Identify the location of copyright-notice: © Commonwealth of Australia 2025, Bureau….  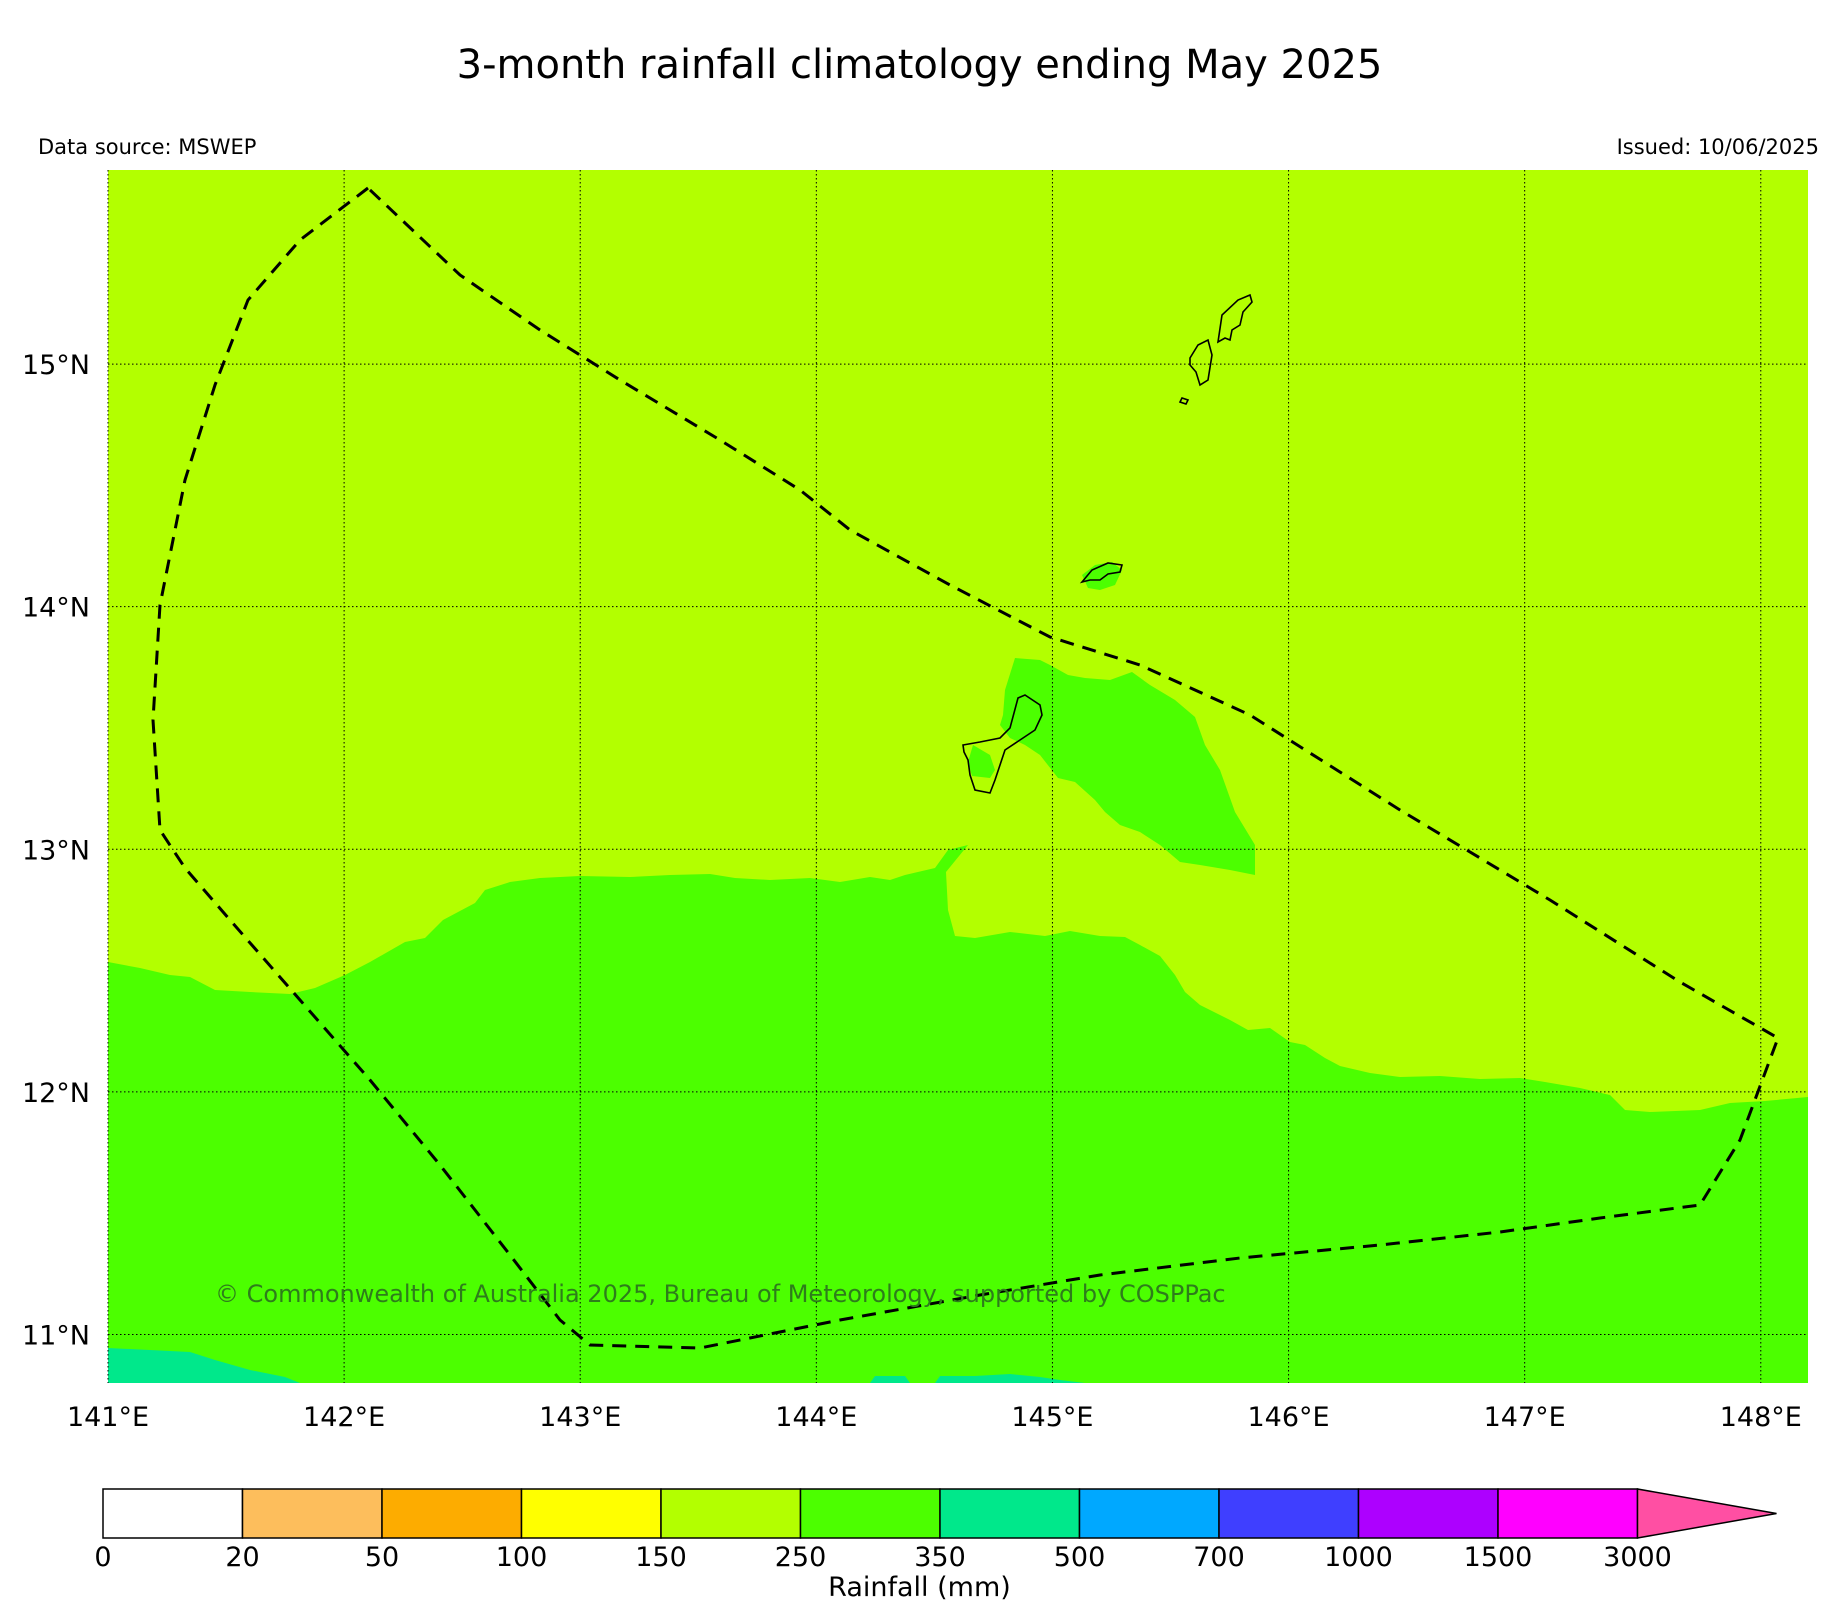
(720, 1294).